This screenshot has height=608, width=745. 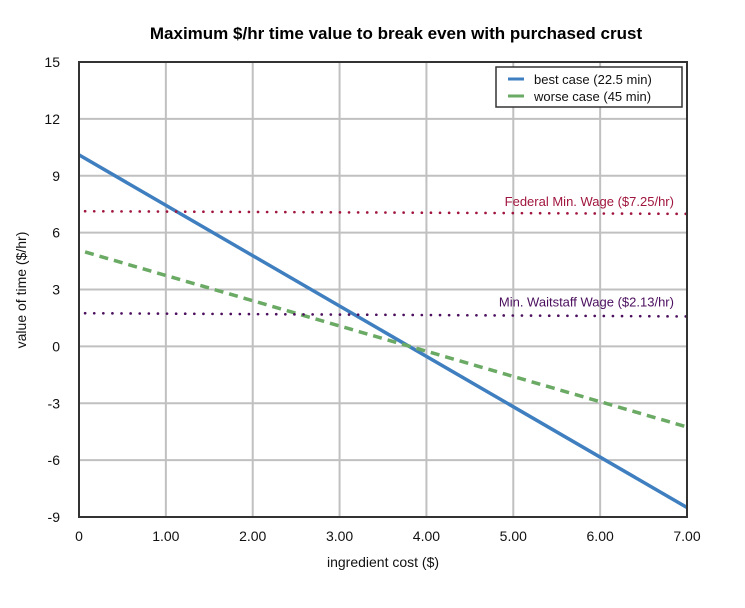 I want to click on x-tick-label: 0, so click(x=79, y=536).